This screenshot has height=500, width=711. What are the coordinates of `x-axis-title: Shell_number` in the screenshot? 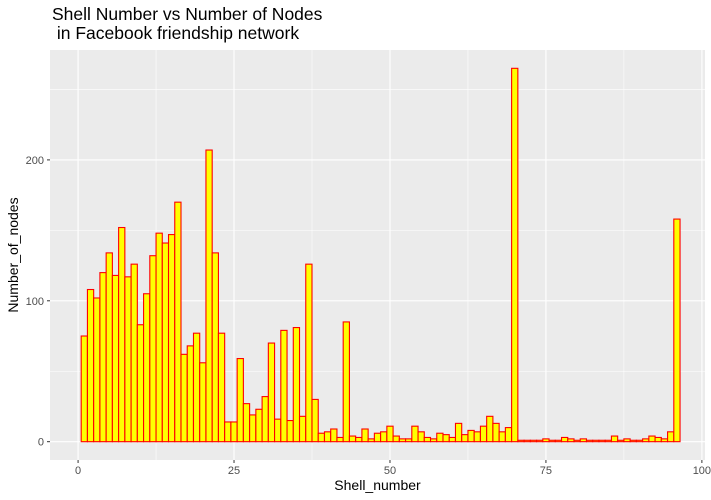 It's located at (377, 485).